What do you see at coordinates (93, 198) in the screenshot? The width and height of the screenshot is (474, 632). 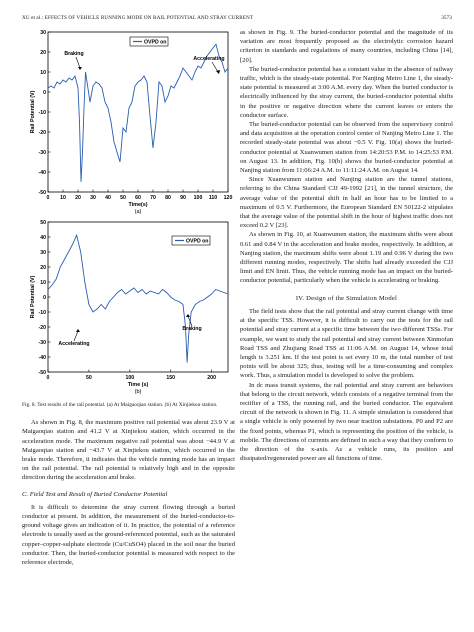 I see `x-tick-label: 30` at bounding box center [93, 198].